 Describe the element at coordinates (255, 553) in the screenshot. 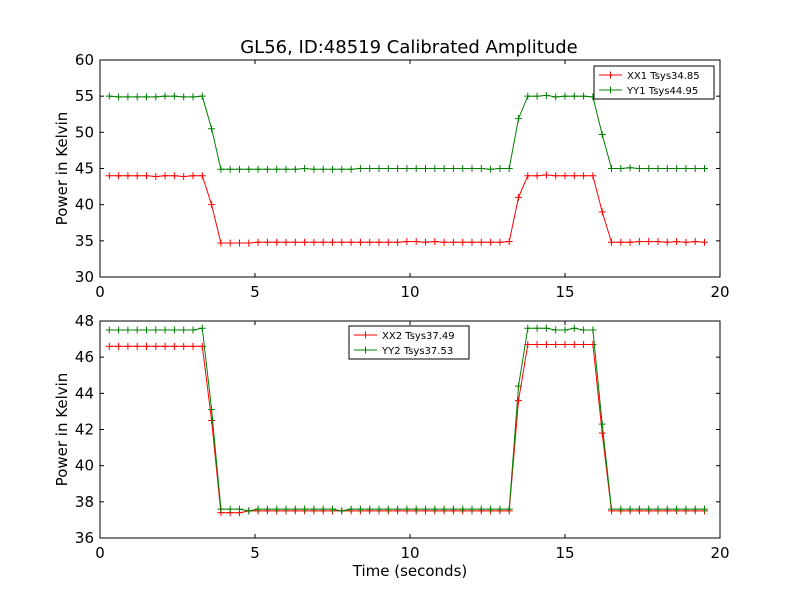

I see `x-tick-label: 5` at that location.